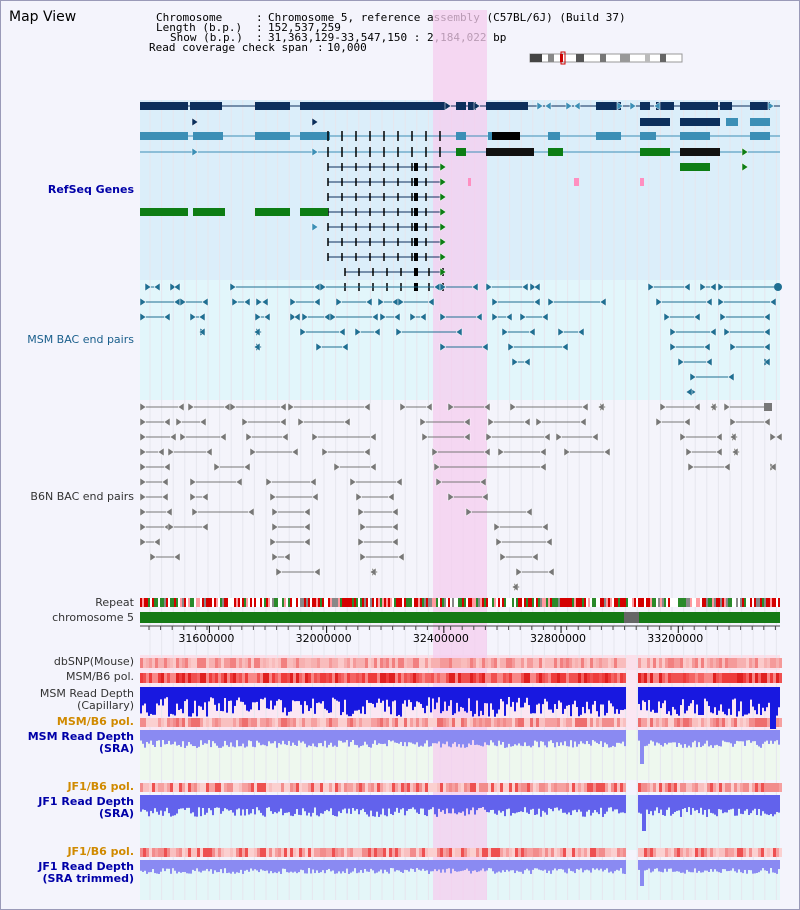 This screenshot has width=800, height=910. I want to click on track-label-msm-pol-2: MSM/B6 pol., so click(95, 721).